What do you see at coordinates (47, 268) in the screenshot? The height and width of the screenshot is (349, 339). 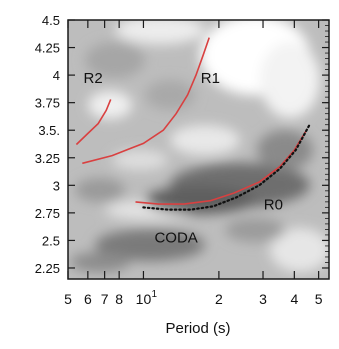 I see `y-tick-label: 2.25` at bounding box center [47, 268].